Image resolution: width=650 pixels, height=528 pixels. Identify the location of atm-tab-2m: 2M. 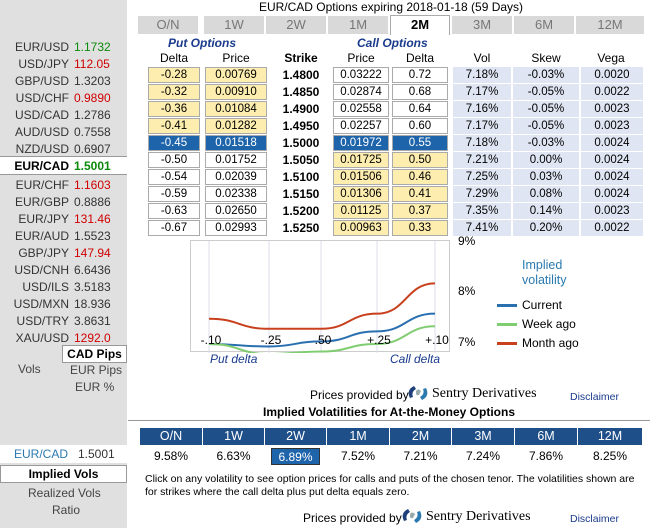
(420, 436).